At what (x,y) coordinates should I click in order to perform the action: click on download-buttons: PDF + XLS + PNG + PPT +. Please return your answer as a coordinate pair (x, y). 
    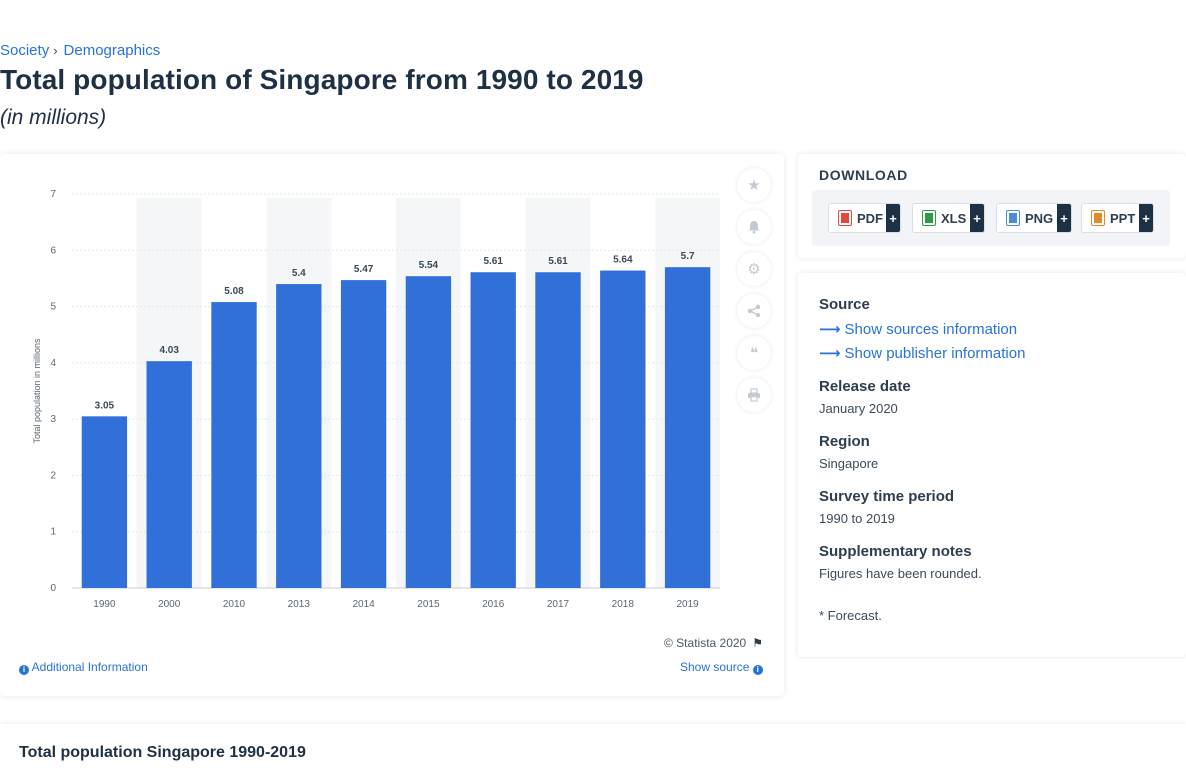
    Looking at the image, I should click on (991, 218).